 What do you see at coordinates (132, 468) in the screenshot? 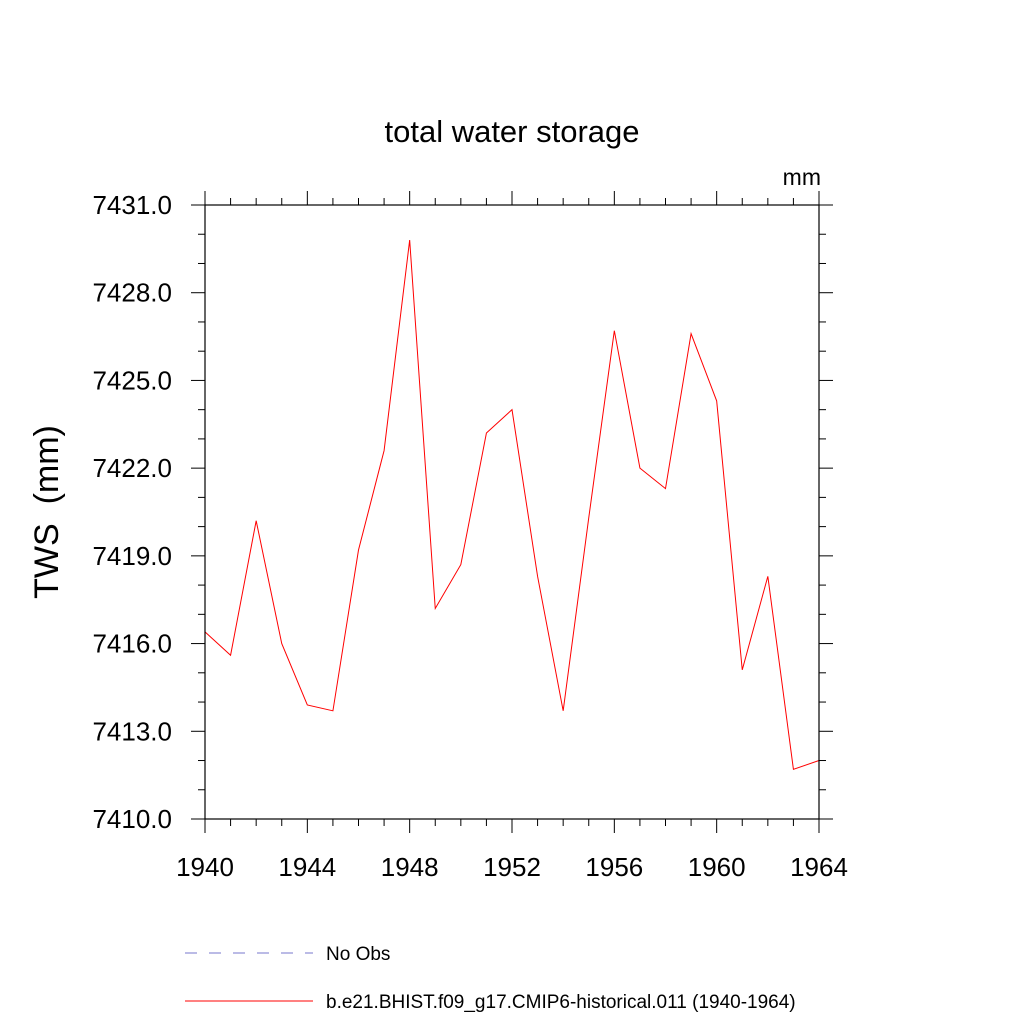
I see `y-tick-label: 7422.0` at bounding box center [132, 468].